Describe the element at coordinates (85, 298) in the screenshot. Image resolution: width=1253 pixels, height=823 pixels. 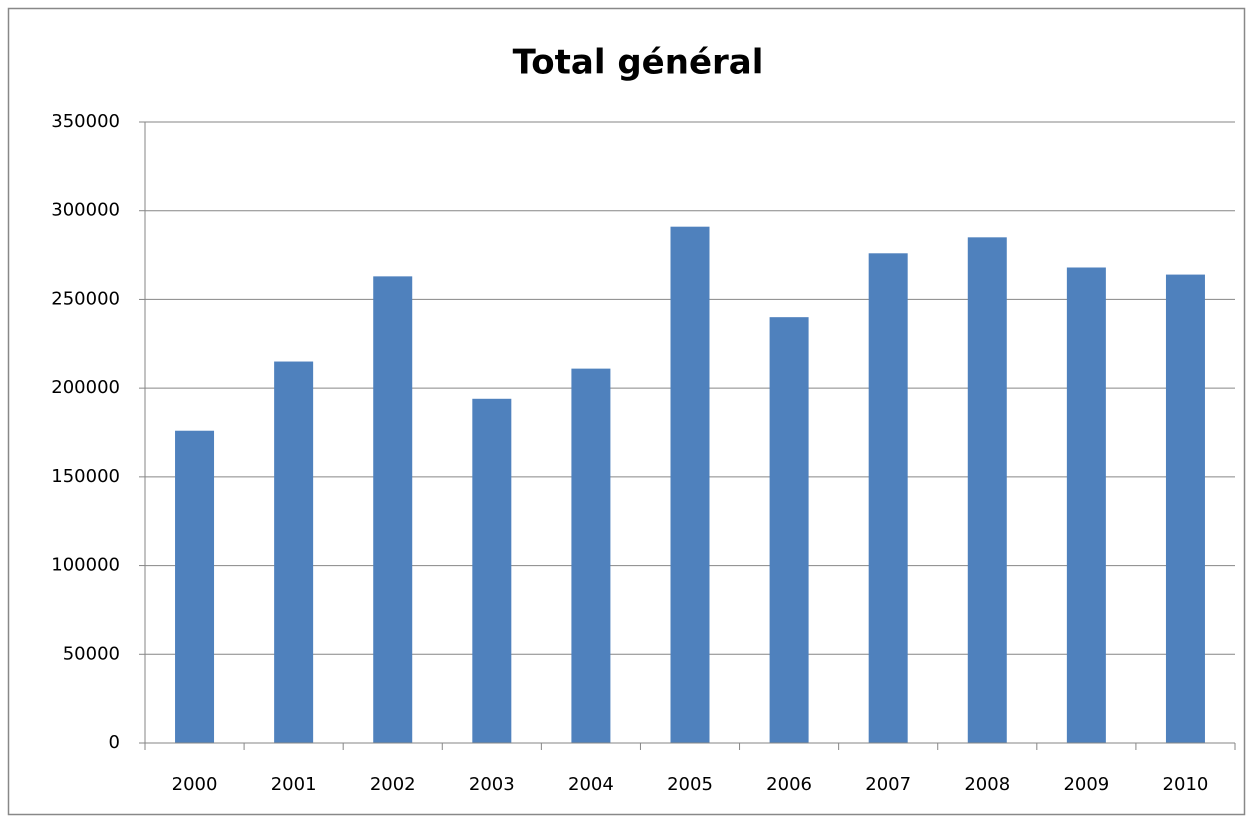
I see `y-tick-label: 250000` at that location.